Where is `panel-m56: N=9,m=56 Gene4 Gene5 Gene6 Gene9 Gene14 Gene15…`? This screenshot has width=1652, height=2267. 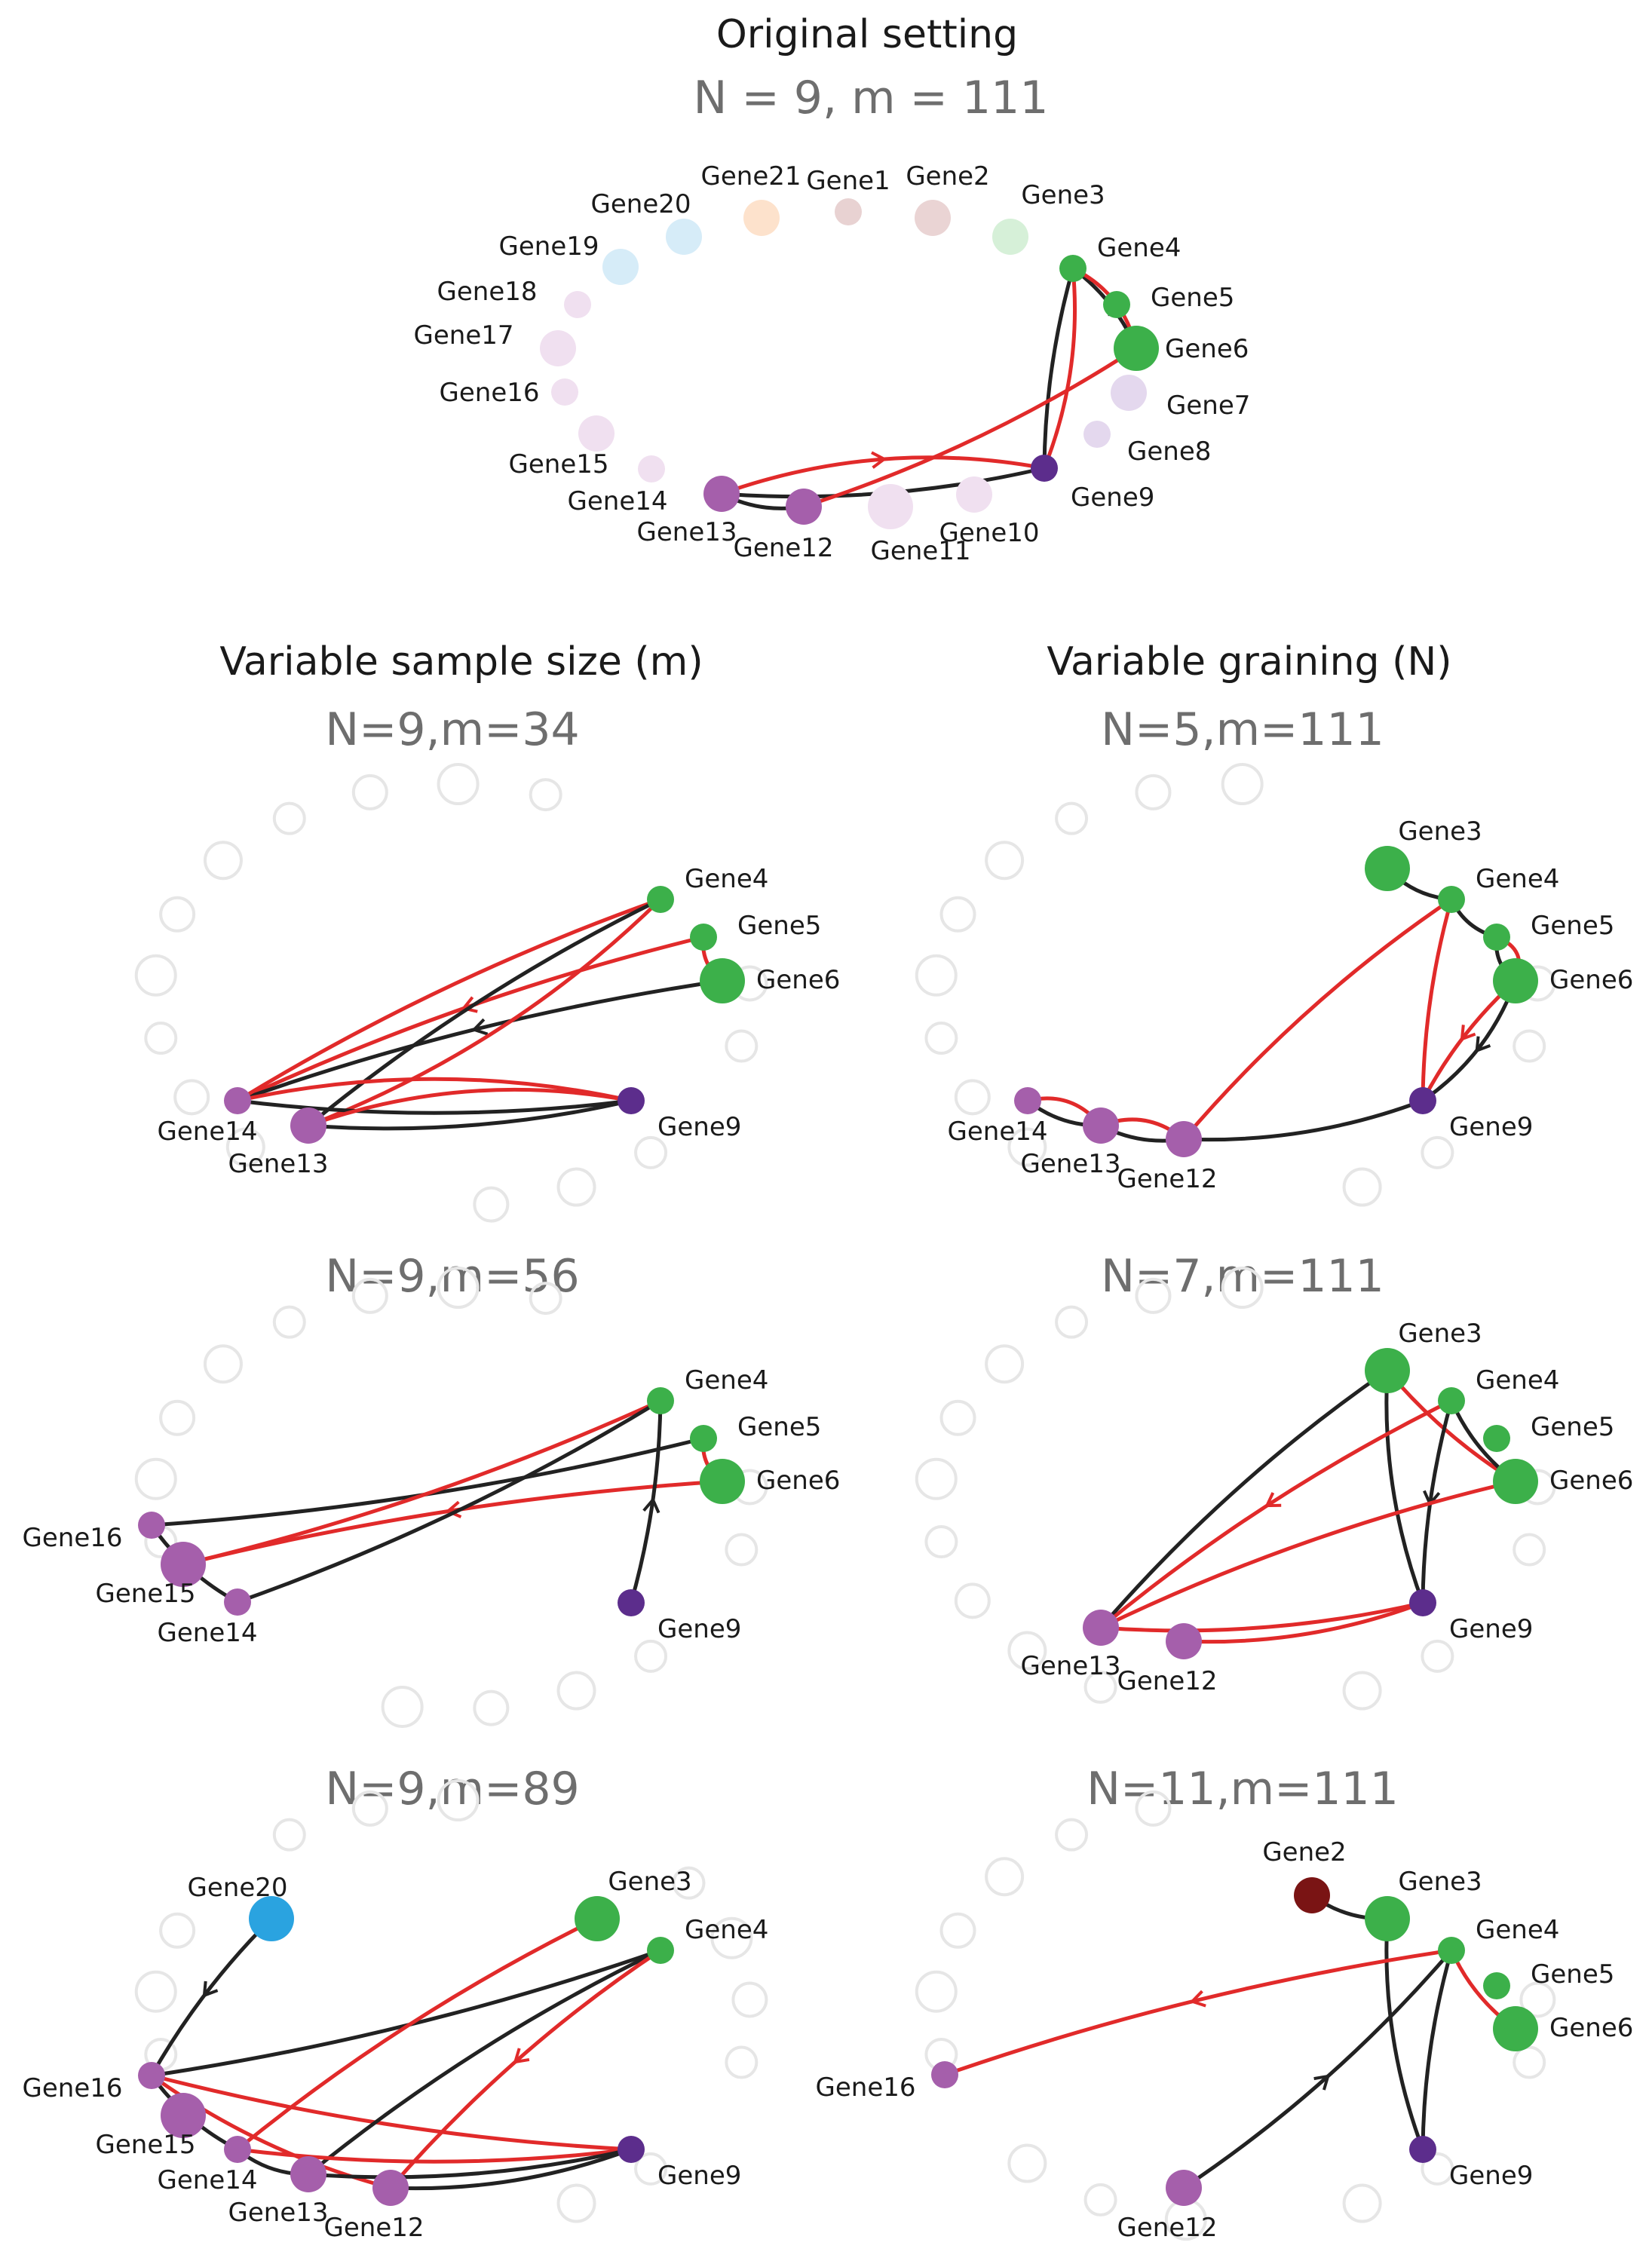
panel-m56: N=9,m=56 Gene4 Gene5 Gene6 Gene9 Gene14 Gene15… is located at coordinates (431, 1489).